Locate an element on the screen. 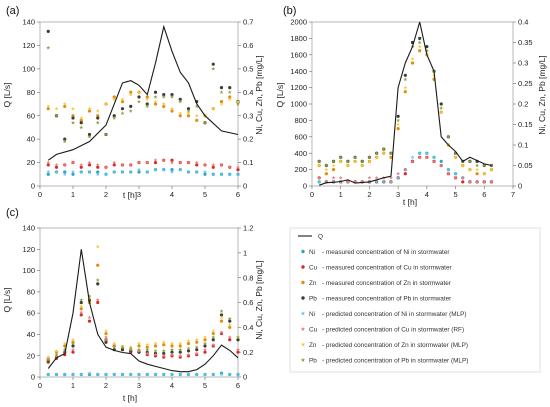 Image resolution: width=550 pixels, height=407 pixels. y-axis-left-title-b: Q [L/s] is located at coordinates (280, 94).